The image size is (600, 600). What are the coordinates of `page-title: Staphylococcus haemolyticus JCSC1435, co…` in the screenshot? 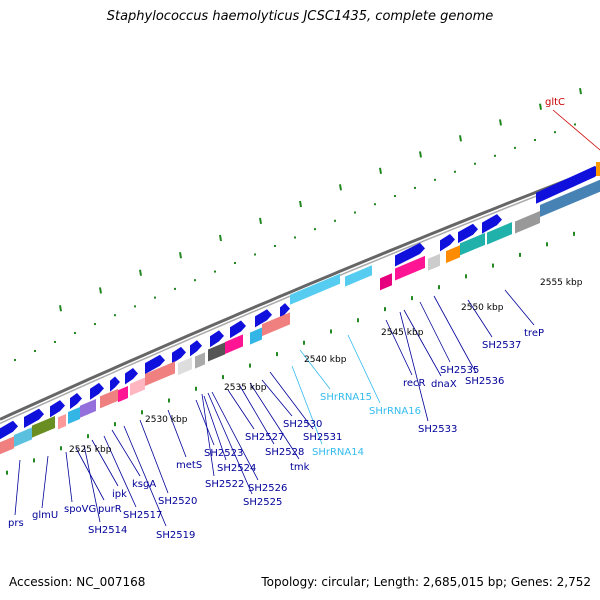 It's located at (300, 16).